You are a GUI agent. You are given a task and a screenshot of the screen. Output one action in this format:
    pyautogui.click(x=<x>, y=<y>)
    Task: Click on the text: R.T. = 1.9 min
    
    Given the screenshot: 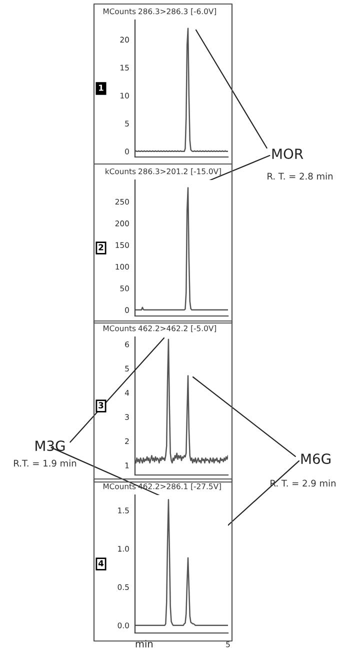 What is the action you would take?
    pyautogui.click(x=45, y=463)
    